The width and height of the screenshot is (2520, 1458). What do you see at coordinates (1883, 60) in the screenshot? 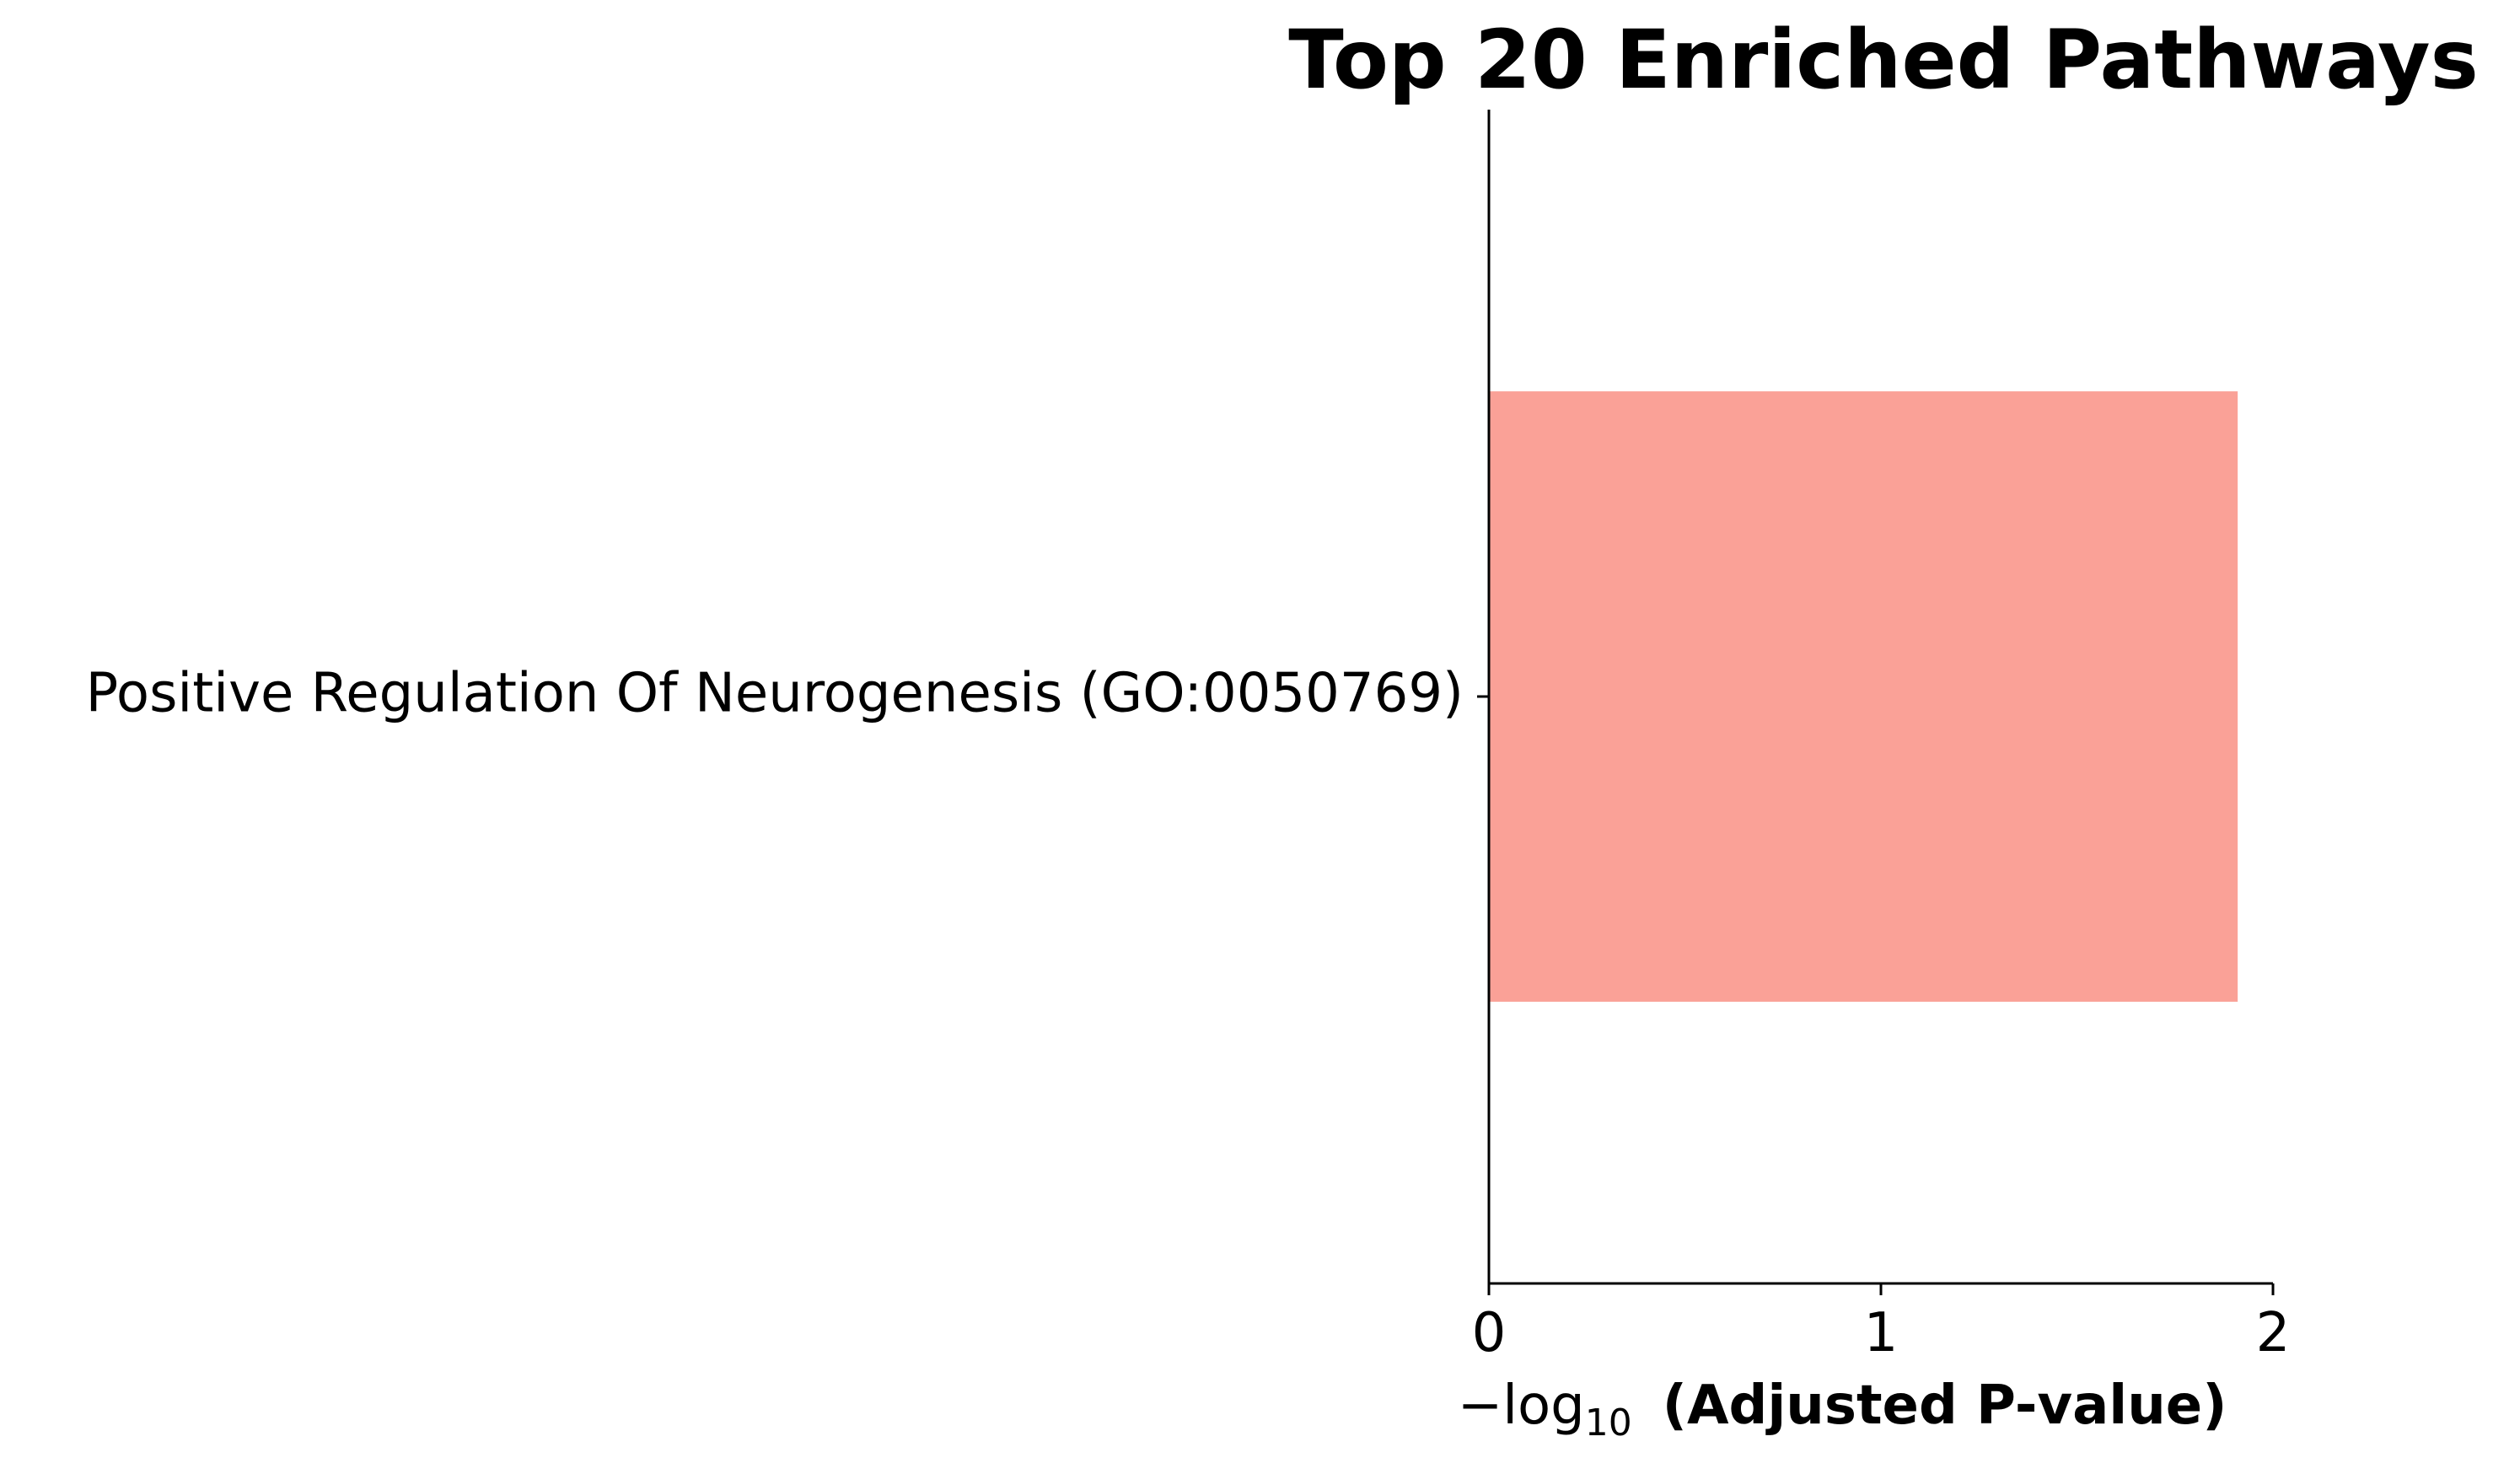
I see `chart-title: Top 20 Enriched Pathways` at bounding box center [1883, 60].